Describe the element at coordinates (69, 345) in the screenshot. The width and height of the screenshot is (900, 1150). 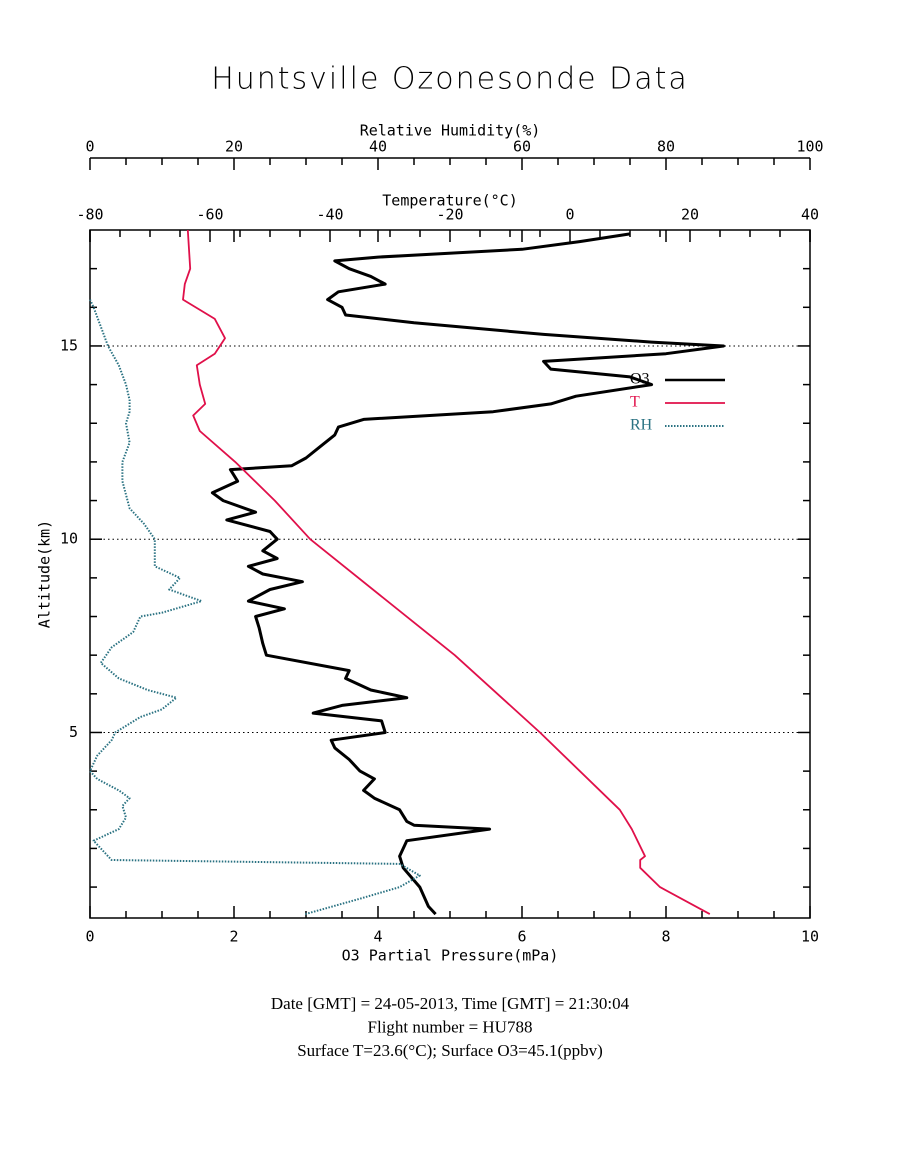
I see `y-tick-label: 15` at that location.